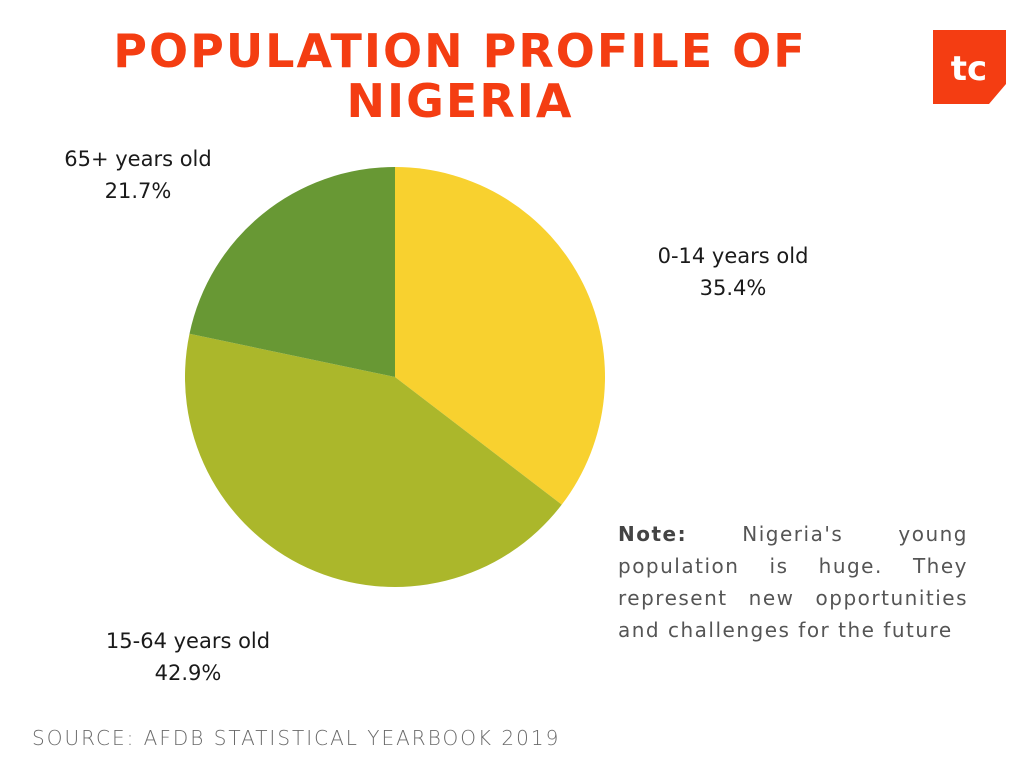  I want to click on pie-slice-0-14-years-old, so click(500, 336).